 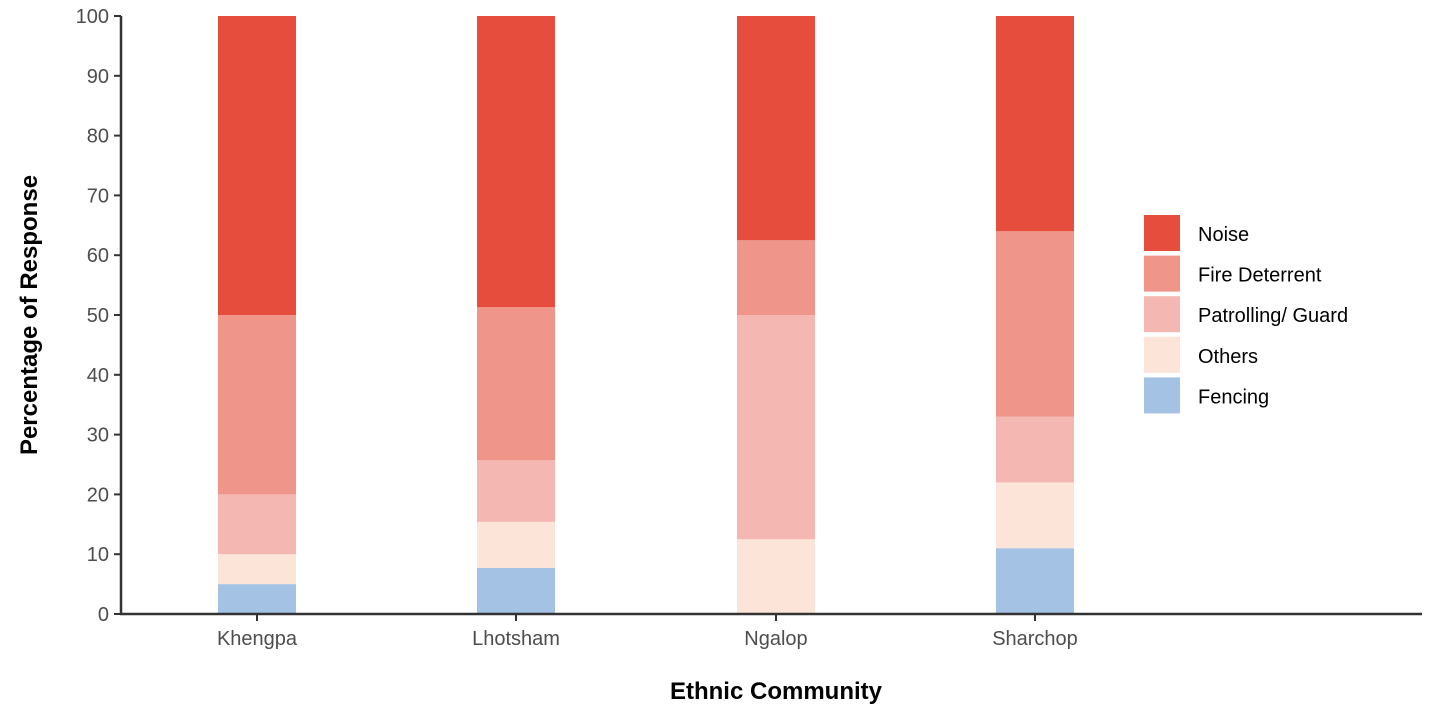 I want to click on bar-segment-khengpa-fire-deterrent, so click(x=257, y=405).